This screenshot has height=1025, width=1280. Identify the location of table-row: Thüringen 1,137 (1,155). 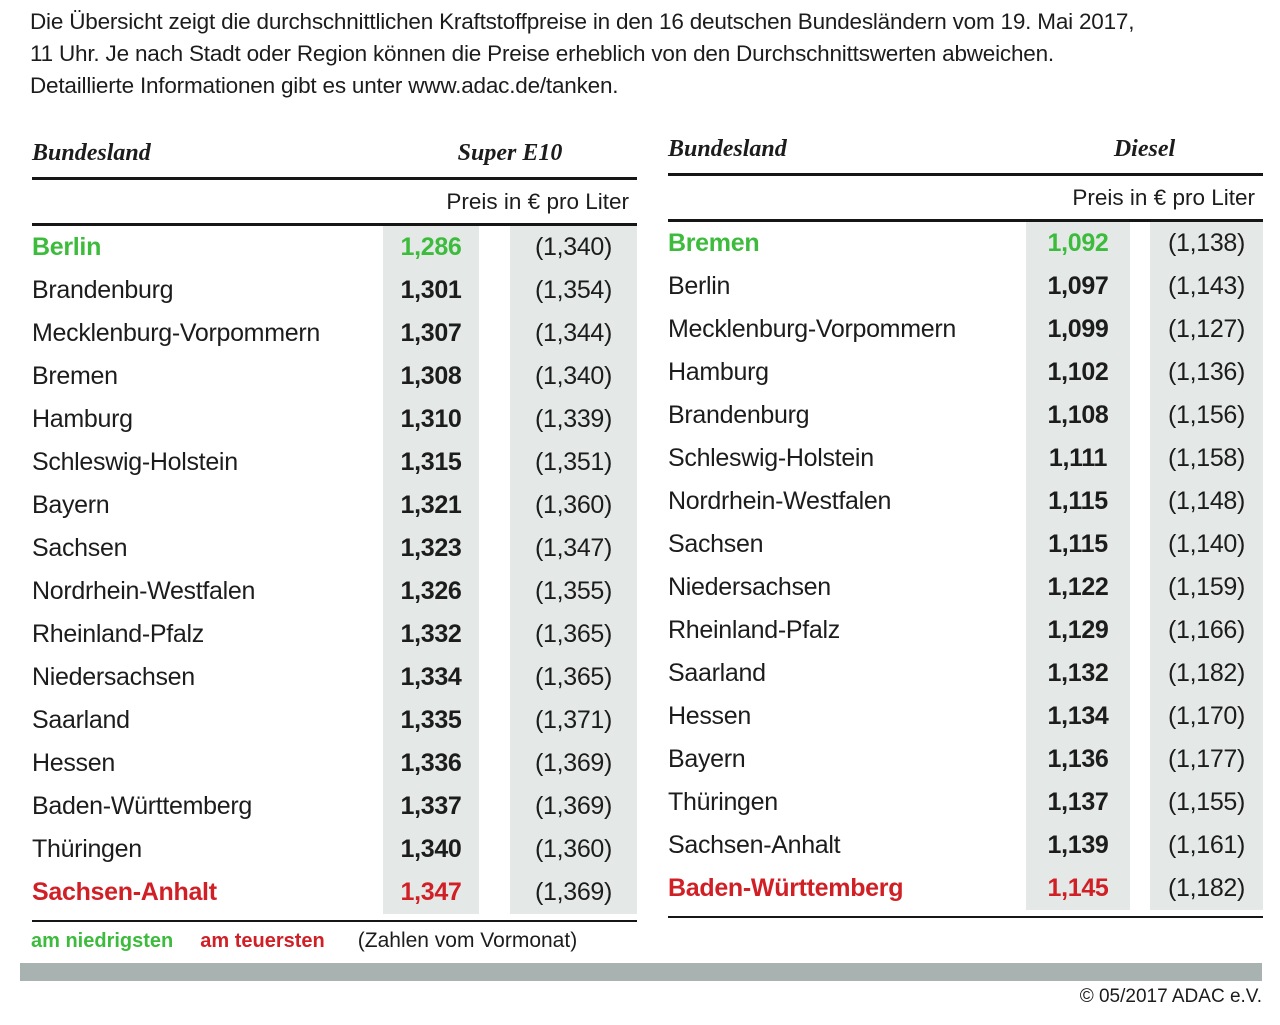
(965, 802).